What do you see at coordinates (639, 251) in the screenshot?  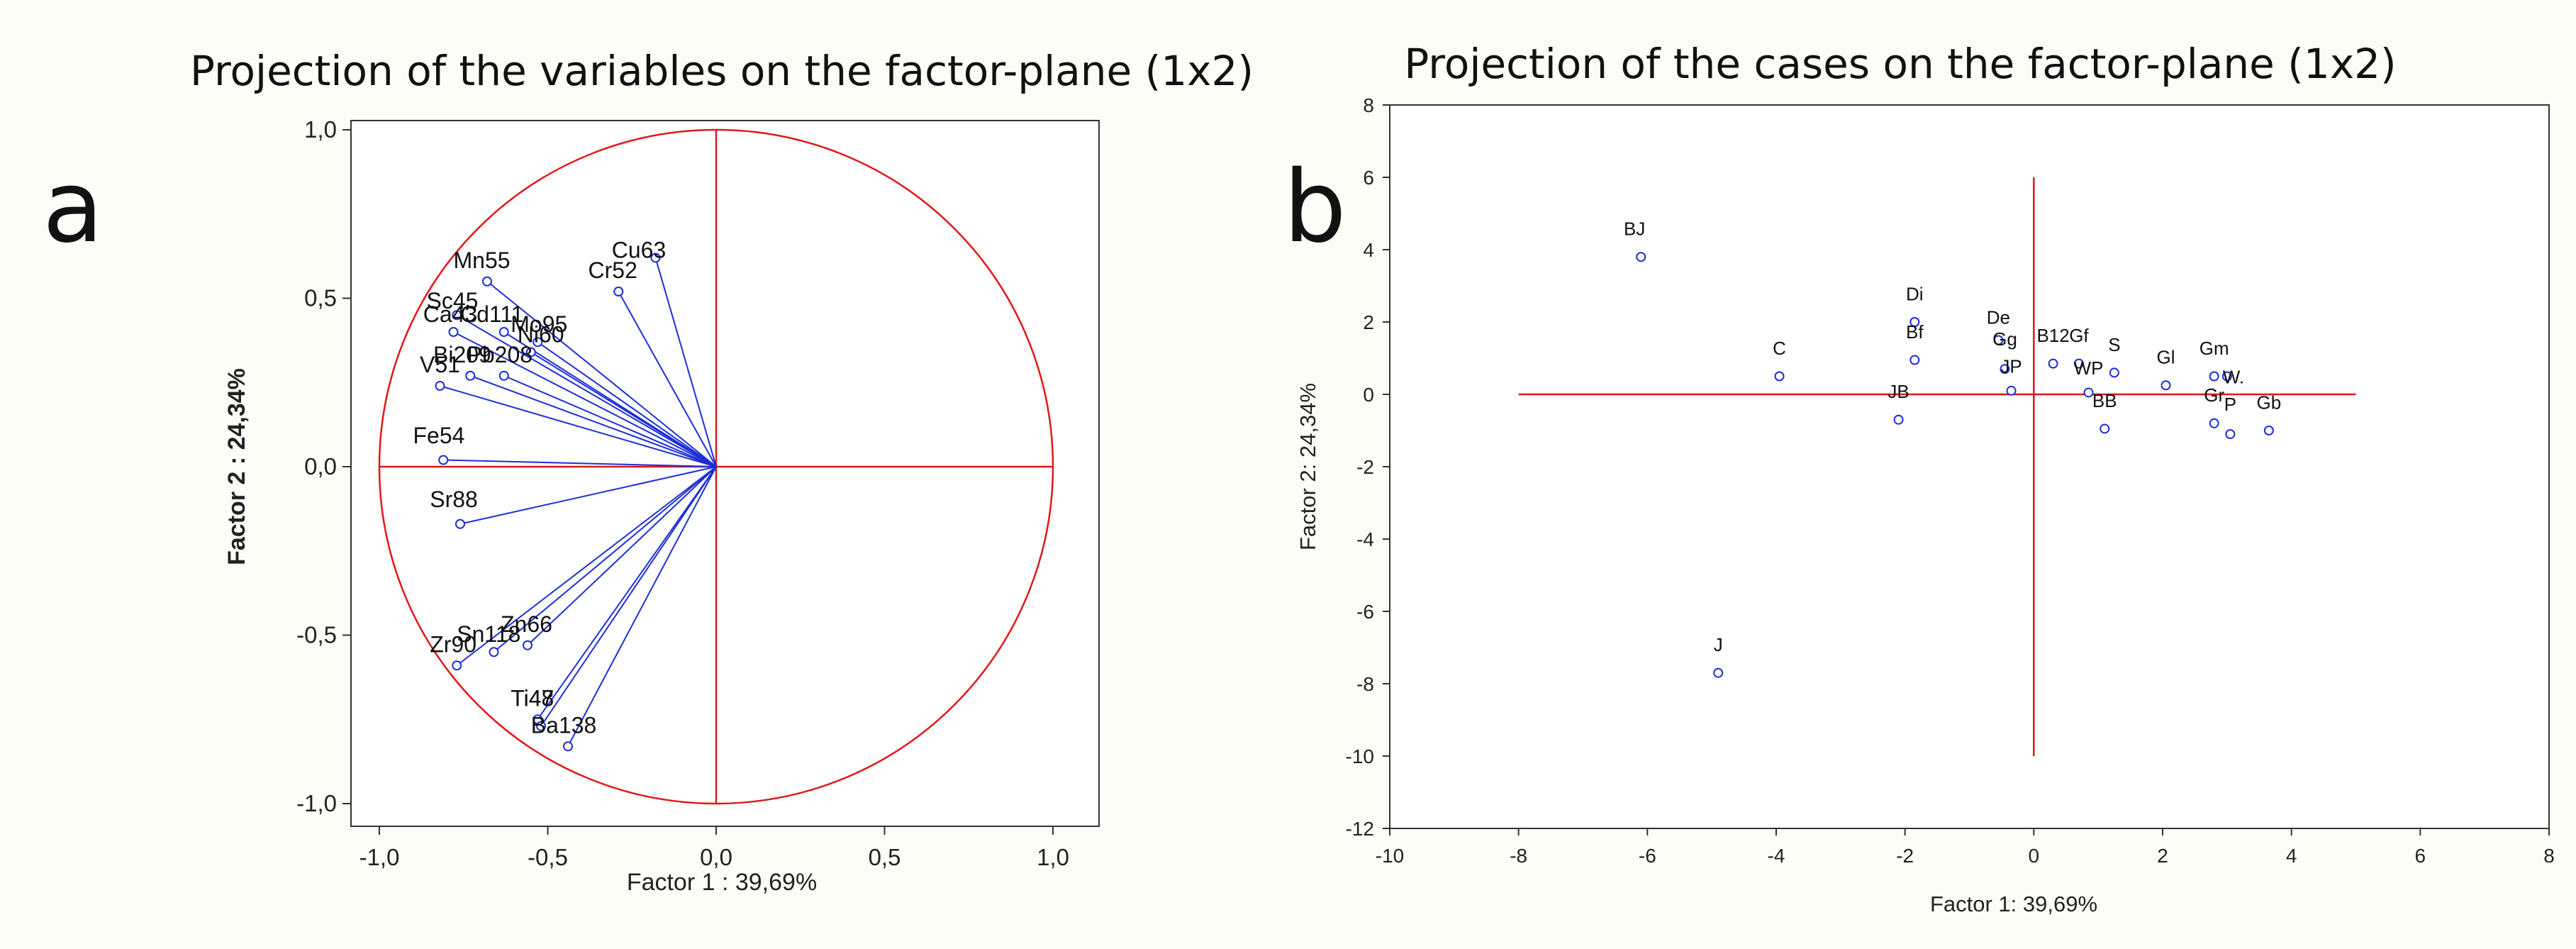 I see `vector-label-cu63: Cu63` at bounding box center [639, 251].